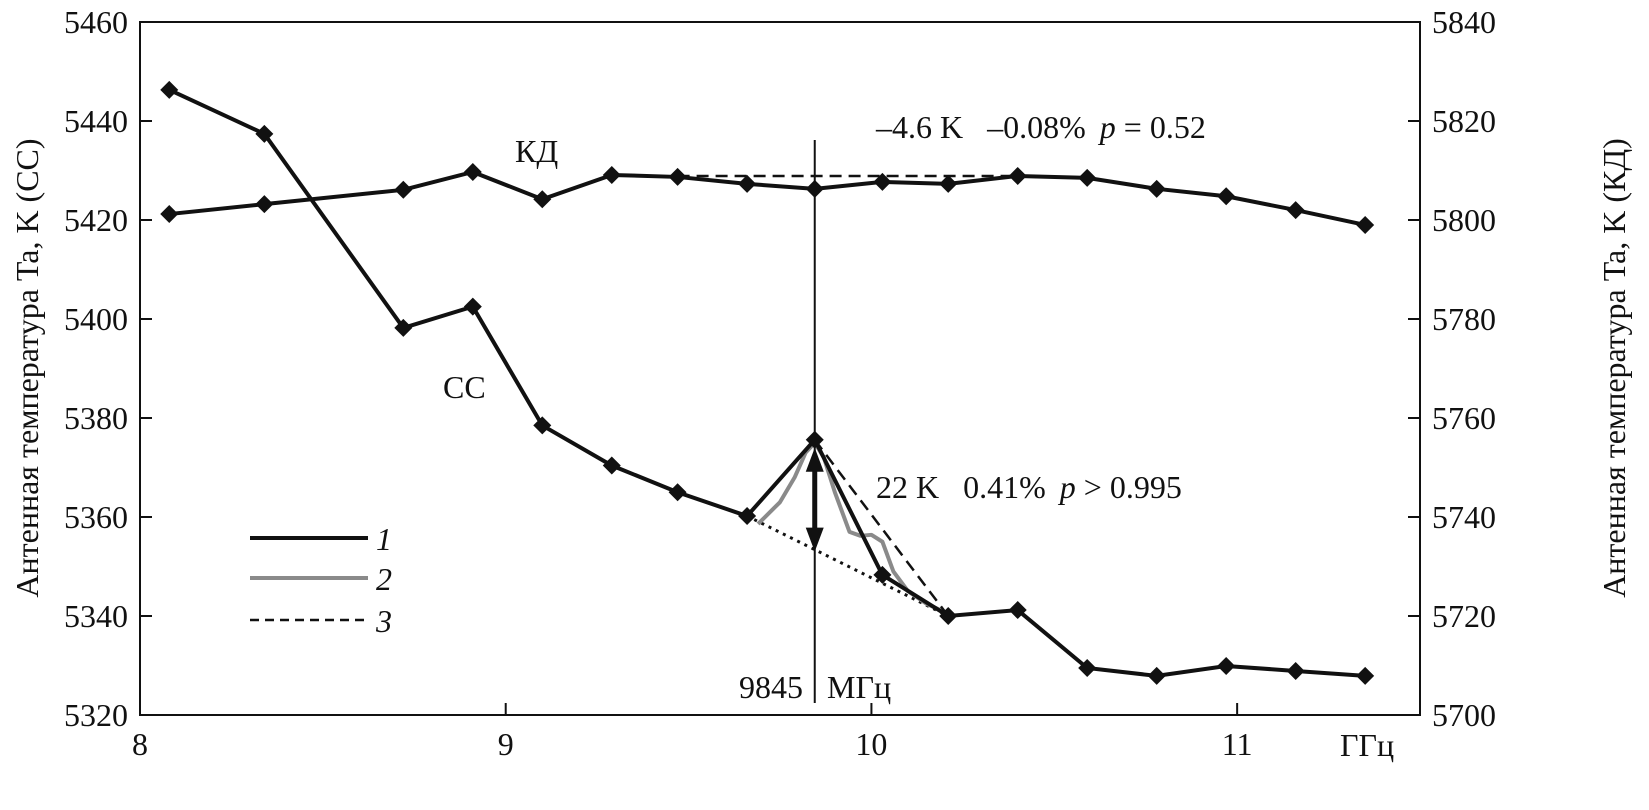  What do you see at coordinates (961, 487) in the screenshot?
I see `cc-stat-values: 22 K 0.41%` at bounding box center [961, 487].